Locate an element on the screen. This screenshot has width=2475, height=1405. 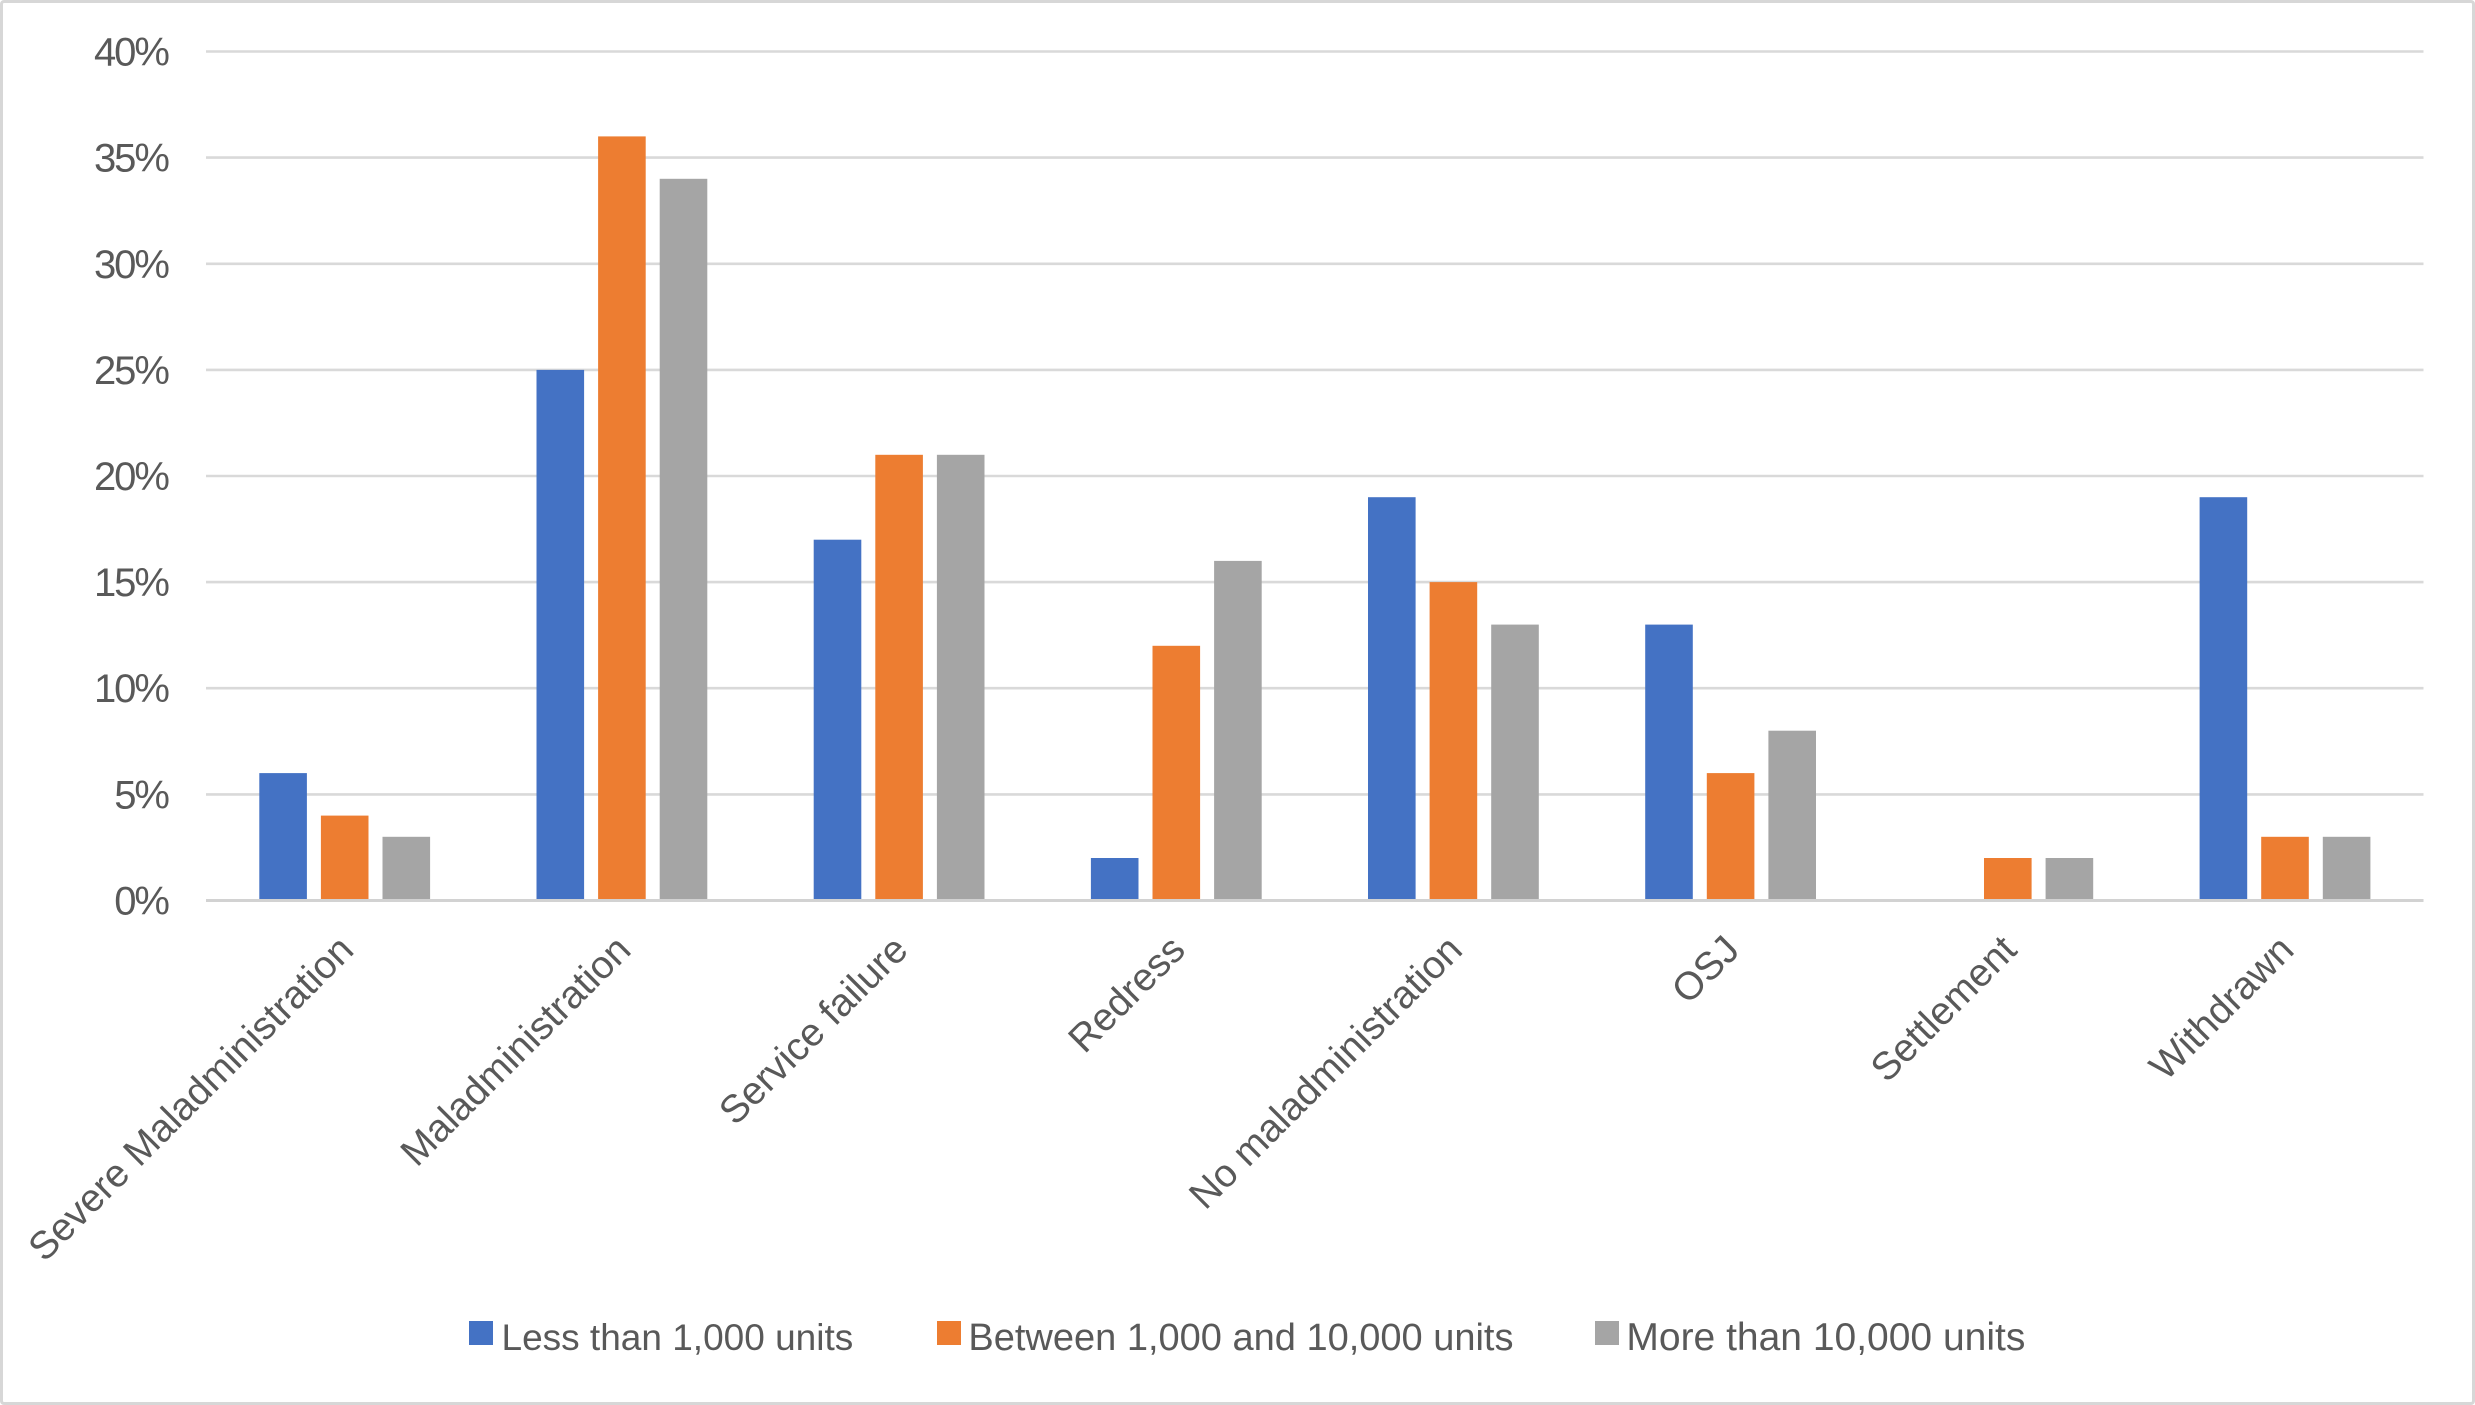
svg-text: Redress is located at coordinates (1126, 994).